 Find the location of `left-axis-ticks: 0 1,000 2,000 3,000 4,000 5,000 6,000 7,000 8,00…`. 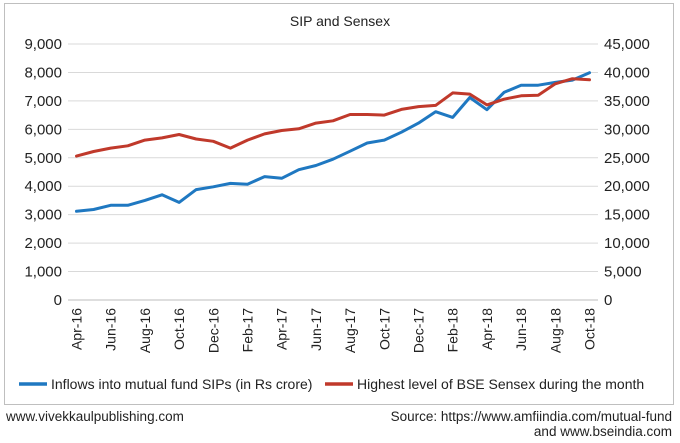

left-axis-ticks: 0 1,000 2,000 3,000 4,000 5,000 6,000 7,000 8,00… is located at coordinates (43, 172).